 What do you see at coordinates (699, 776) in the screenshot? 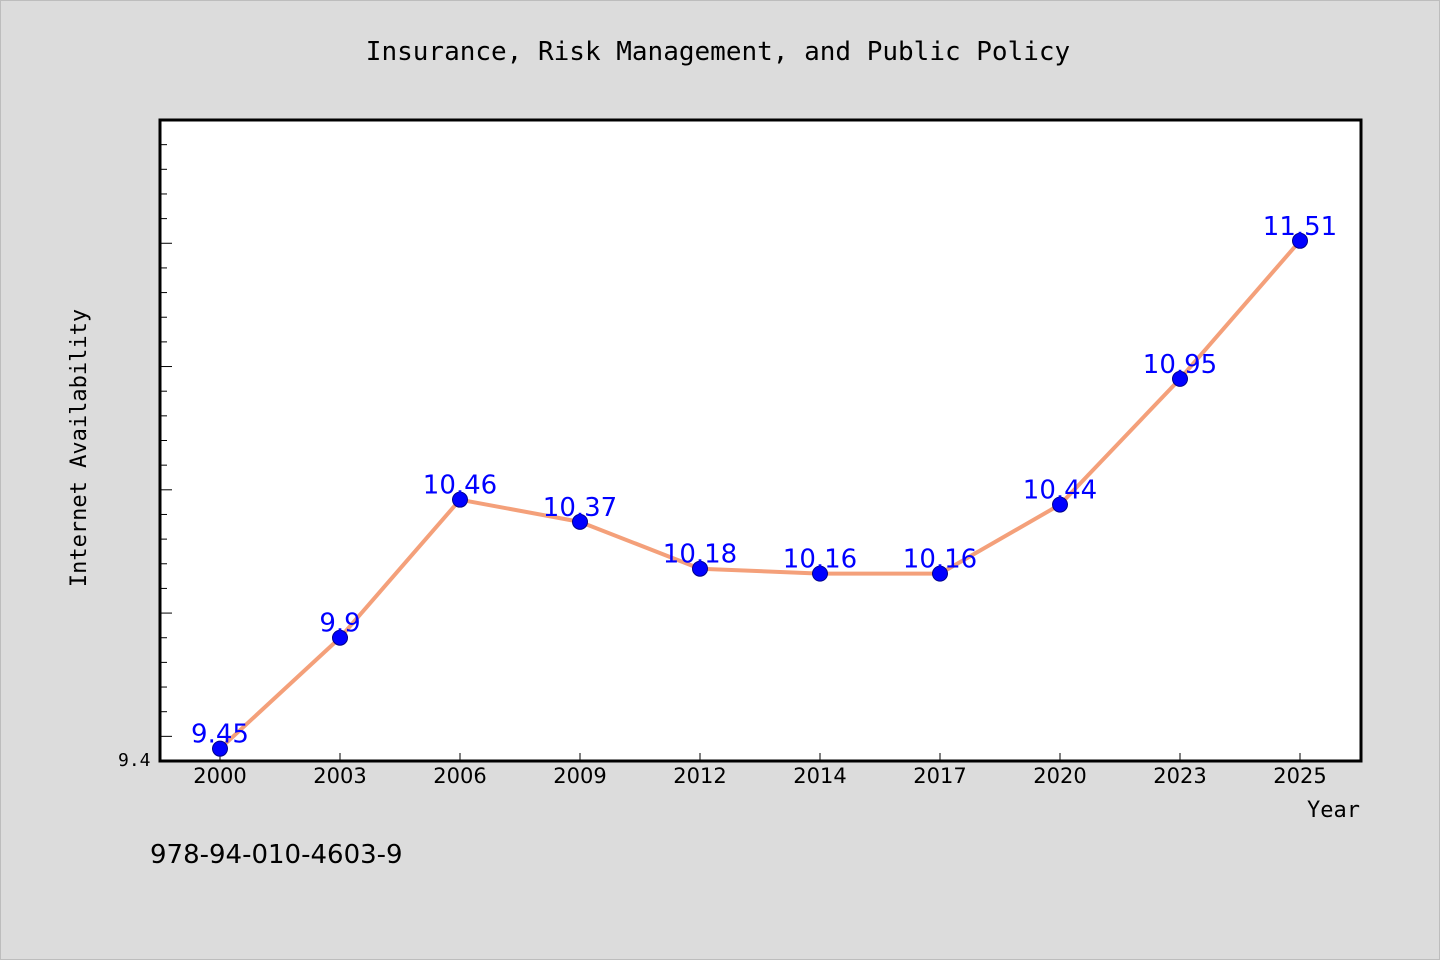
I see `x-tick-label: 2012` at bounding box center [699, 776].